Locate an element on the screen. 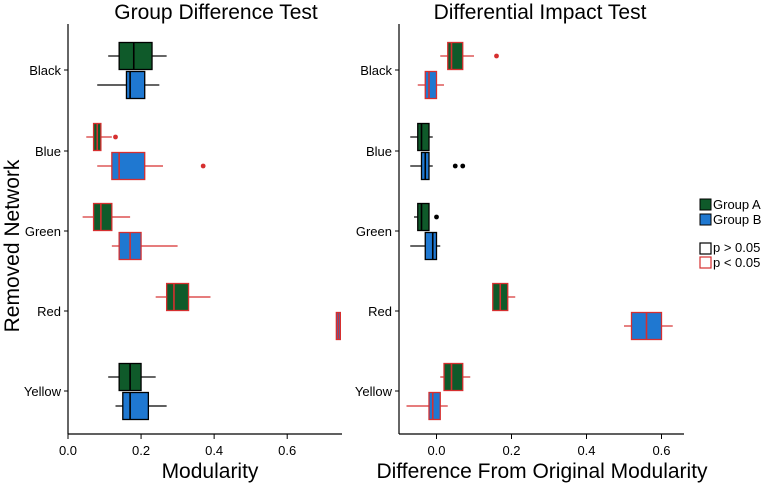 The width and height of the screenshot is (768, 486). chart-title-right: Differential Impact Test is located at coordinates (540, 12).